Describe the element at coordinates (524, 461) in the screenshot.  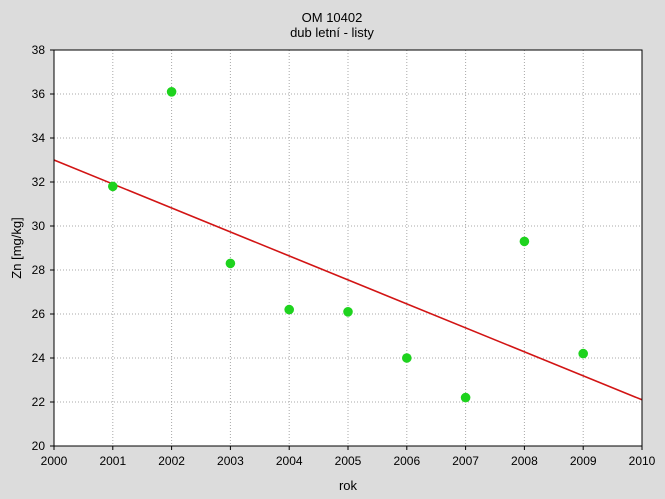
I see `x-tick-label: 2008` at that location.